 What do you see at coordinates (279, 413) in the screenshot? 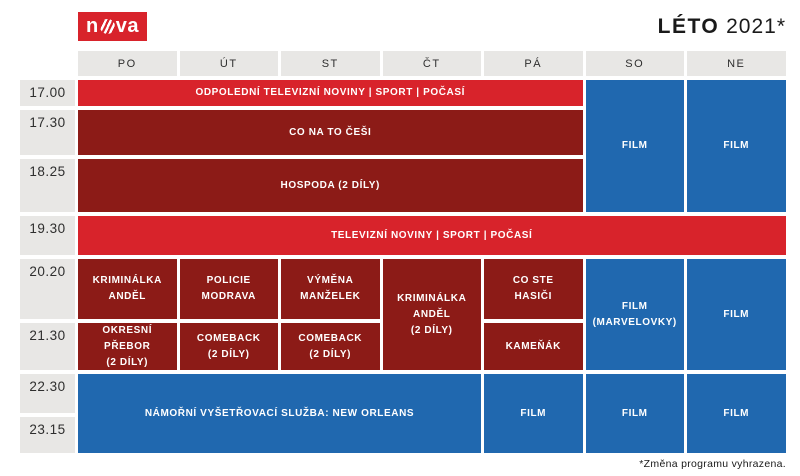
I see `program-cell-namorni-vysetrovaci-sluzba: NÁMOŘNÍ VYŠETŘOVACÍ SLUŽBA: NEW ORLEANS` at bounding box center [279, 413].